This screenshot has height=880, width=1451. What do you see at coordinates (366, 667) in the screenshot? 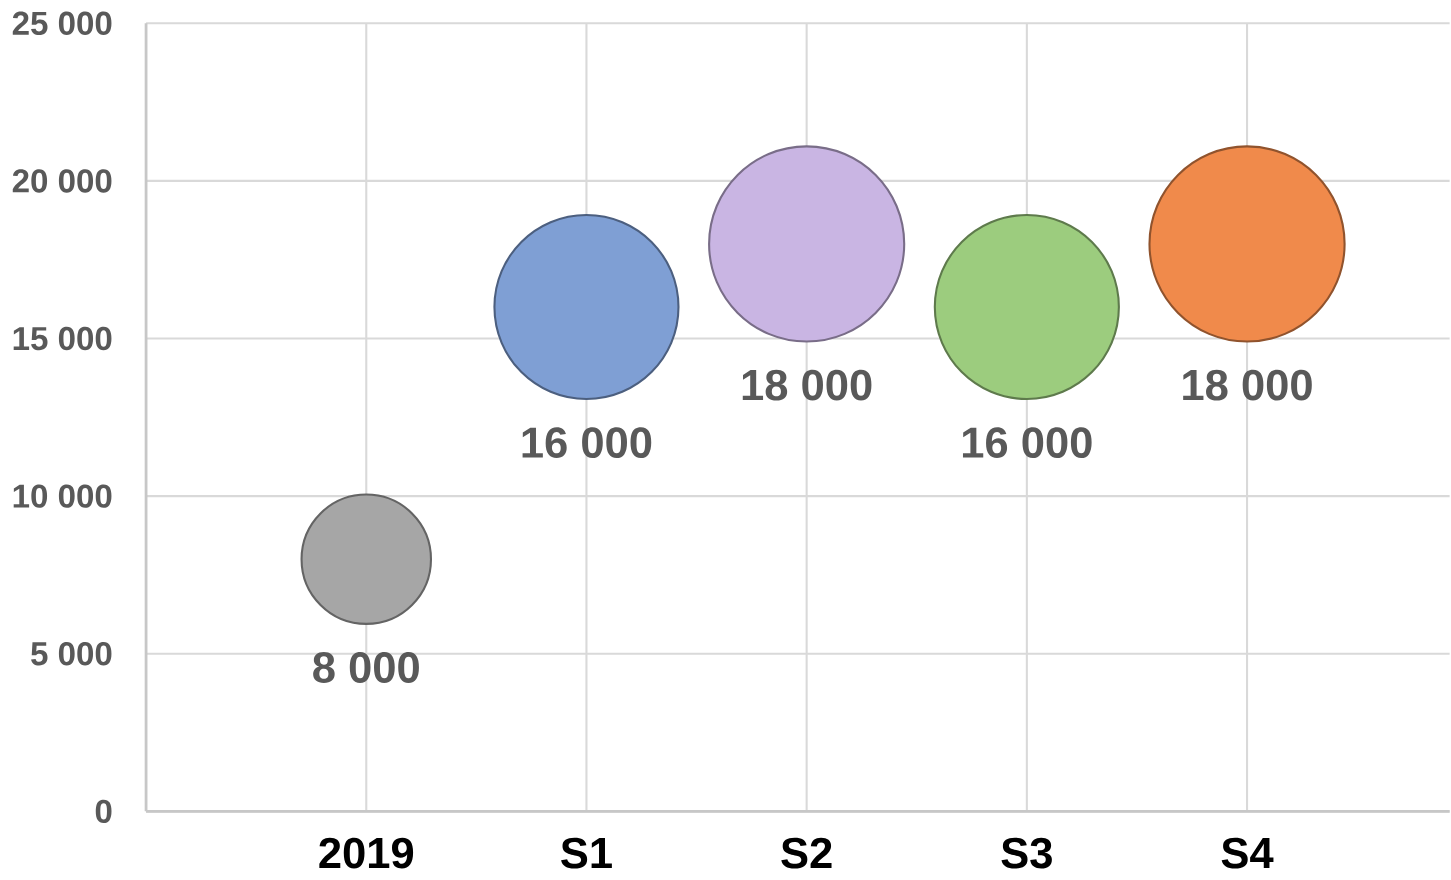
I see `data-label: 8 000` at bounding box center [366, 667].